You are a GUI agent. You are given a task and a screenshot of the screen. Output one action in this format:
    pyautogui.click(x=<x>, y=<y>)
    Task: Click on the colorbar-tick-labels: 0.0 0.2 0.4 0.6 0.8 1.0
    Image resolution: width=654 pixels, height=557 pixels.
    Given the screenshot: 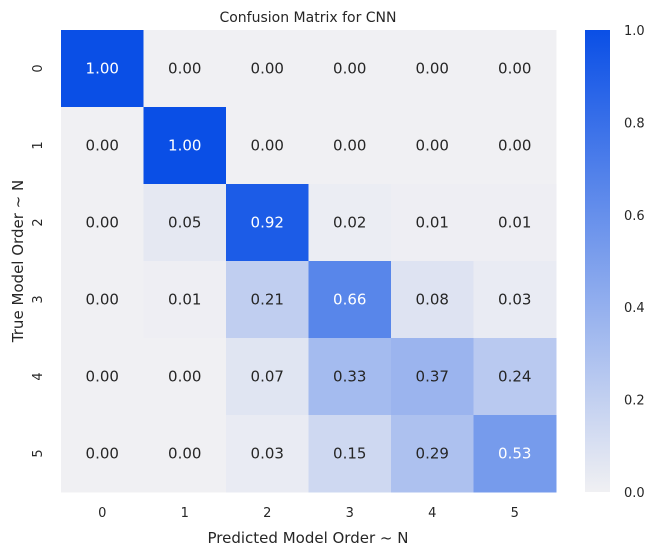 What is the action you would take?
    pyautogui.click(x=634, y=262)
    